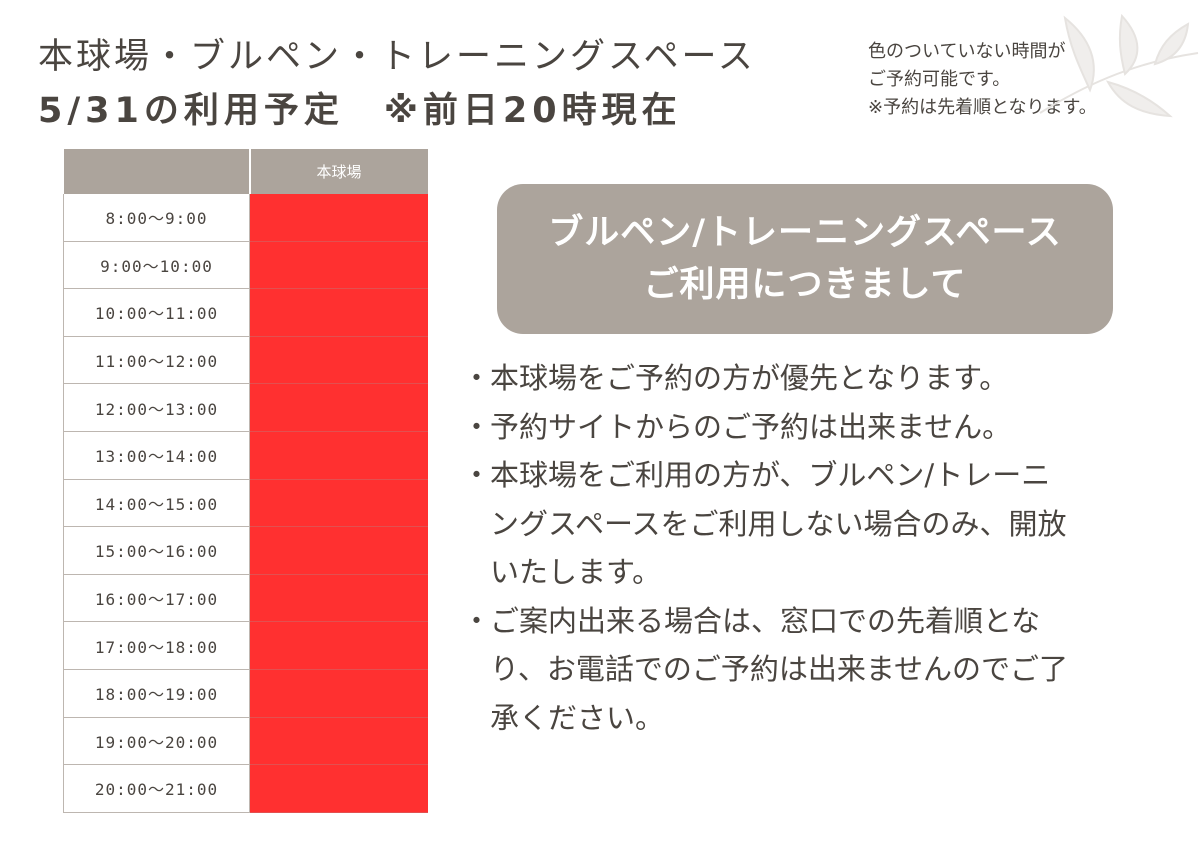  Describe the element at coordinates (156, 503) in the screenshot. I see `time-slot-label: 14:00〜15:00` at that location.